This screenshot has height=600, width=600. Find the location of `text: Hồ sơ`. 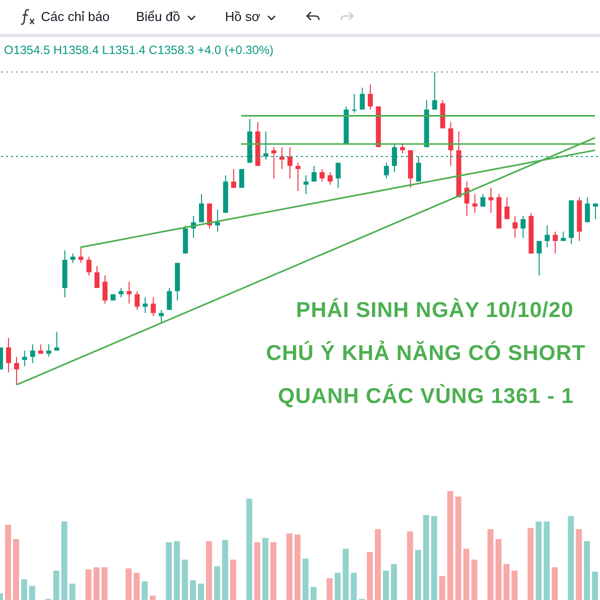

text: Hồ sơ is located at coordinates (242, 16).